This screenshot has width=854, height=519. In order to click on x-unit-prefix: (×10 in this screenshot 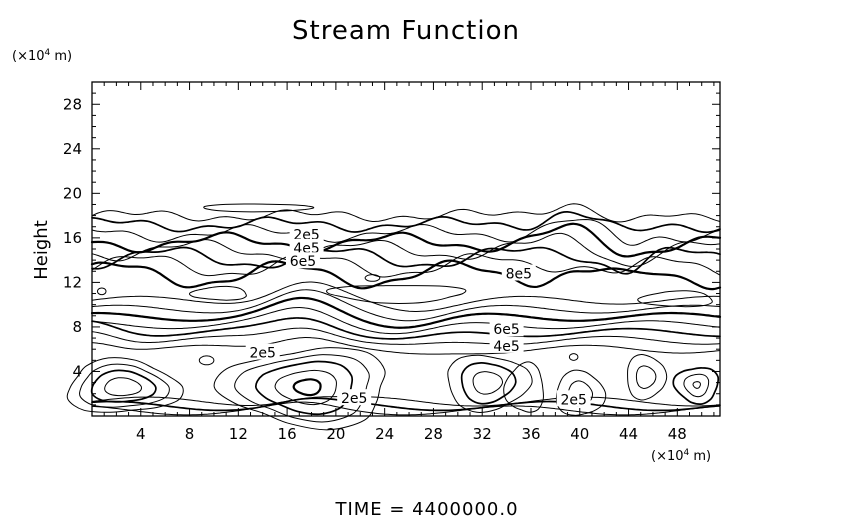, I will do `click(667, 456)`.